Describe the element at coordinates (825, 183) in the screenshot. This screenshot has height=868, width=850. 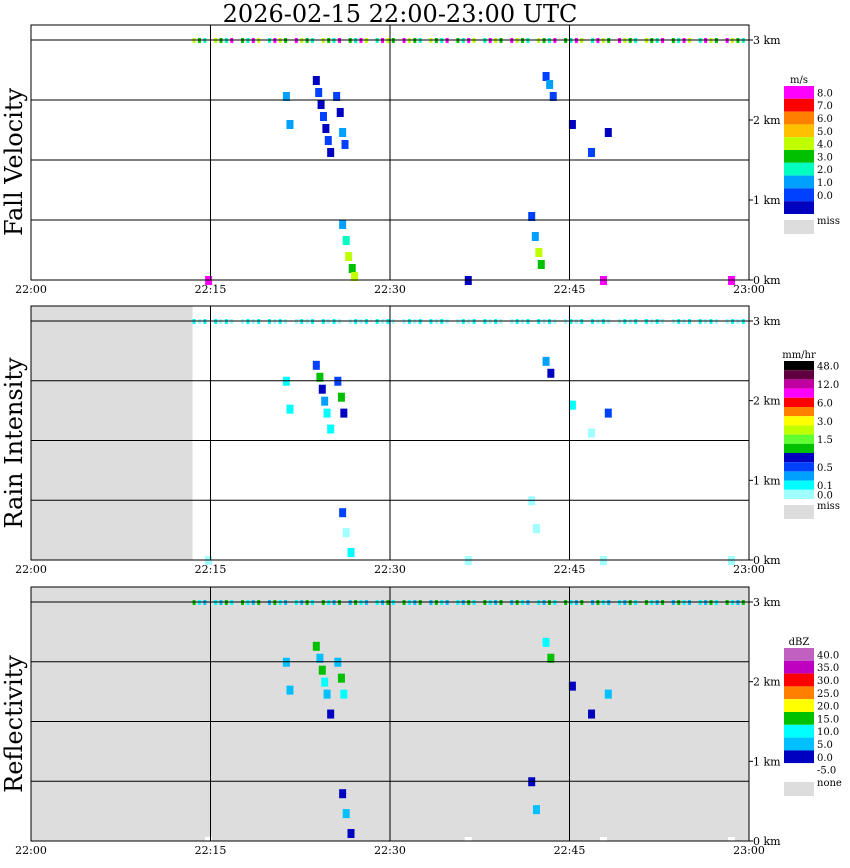
I see `legend-label: 1.0` at that location.